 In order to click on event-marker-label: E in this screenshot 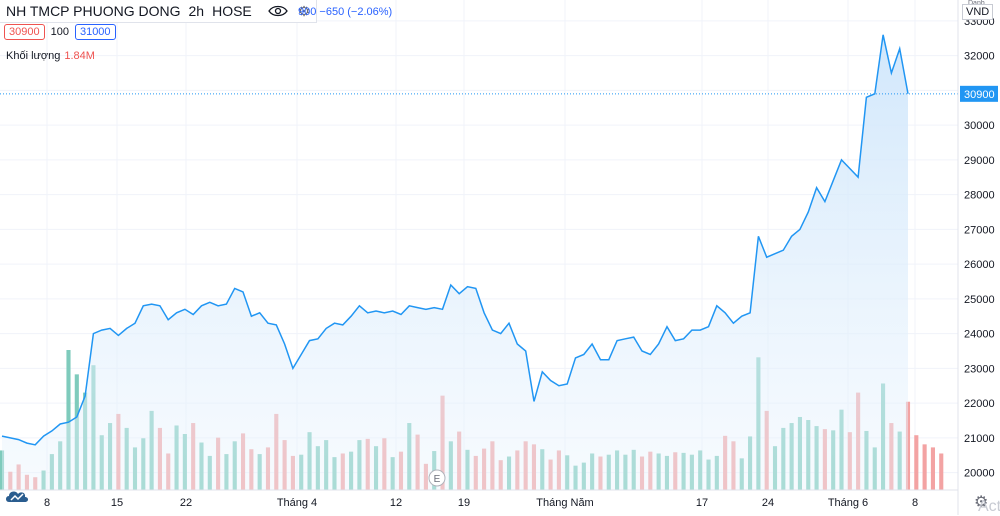, I will do `click(437, 479)`.